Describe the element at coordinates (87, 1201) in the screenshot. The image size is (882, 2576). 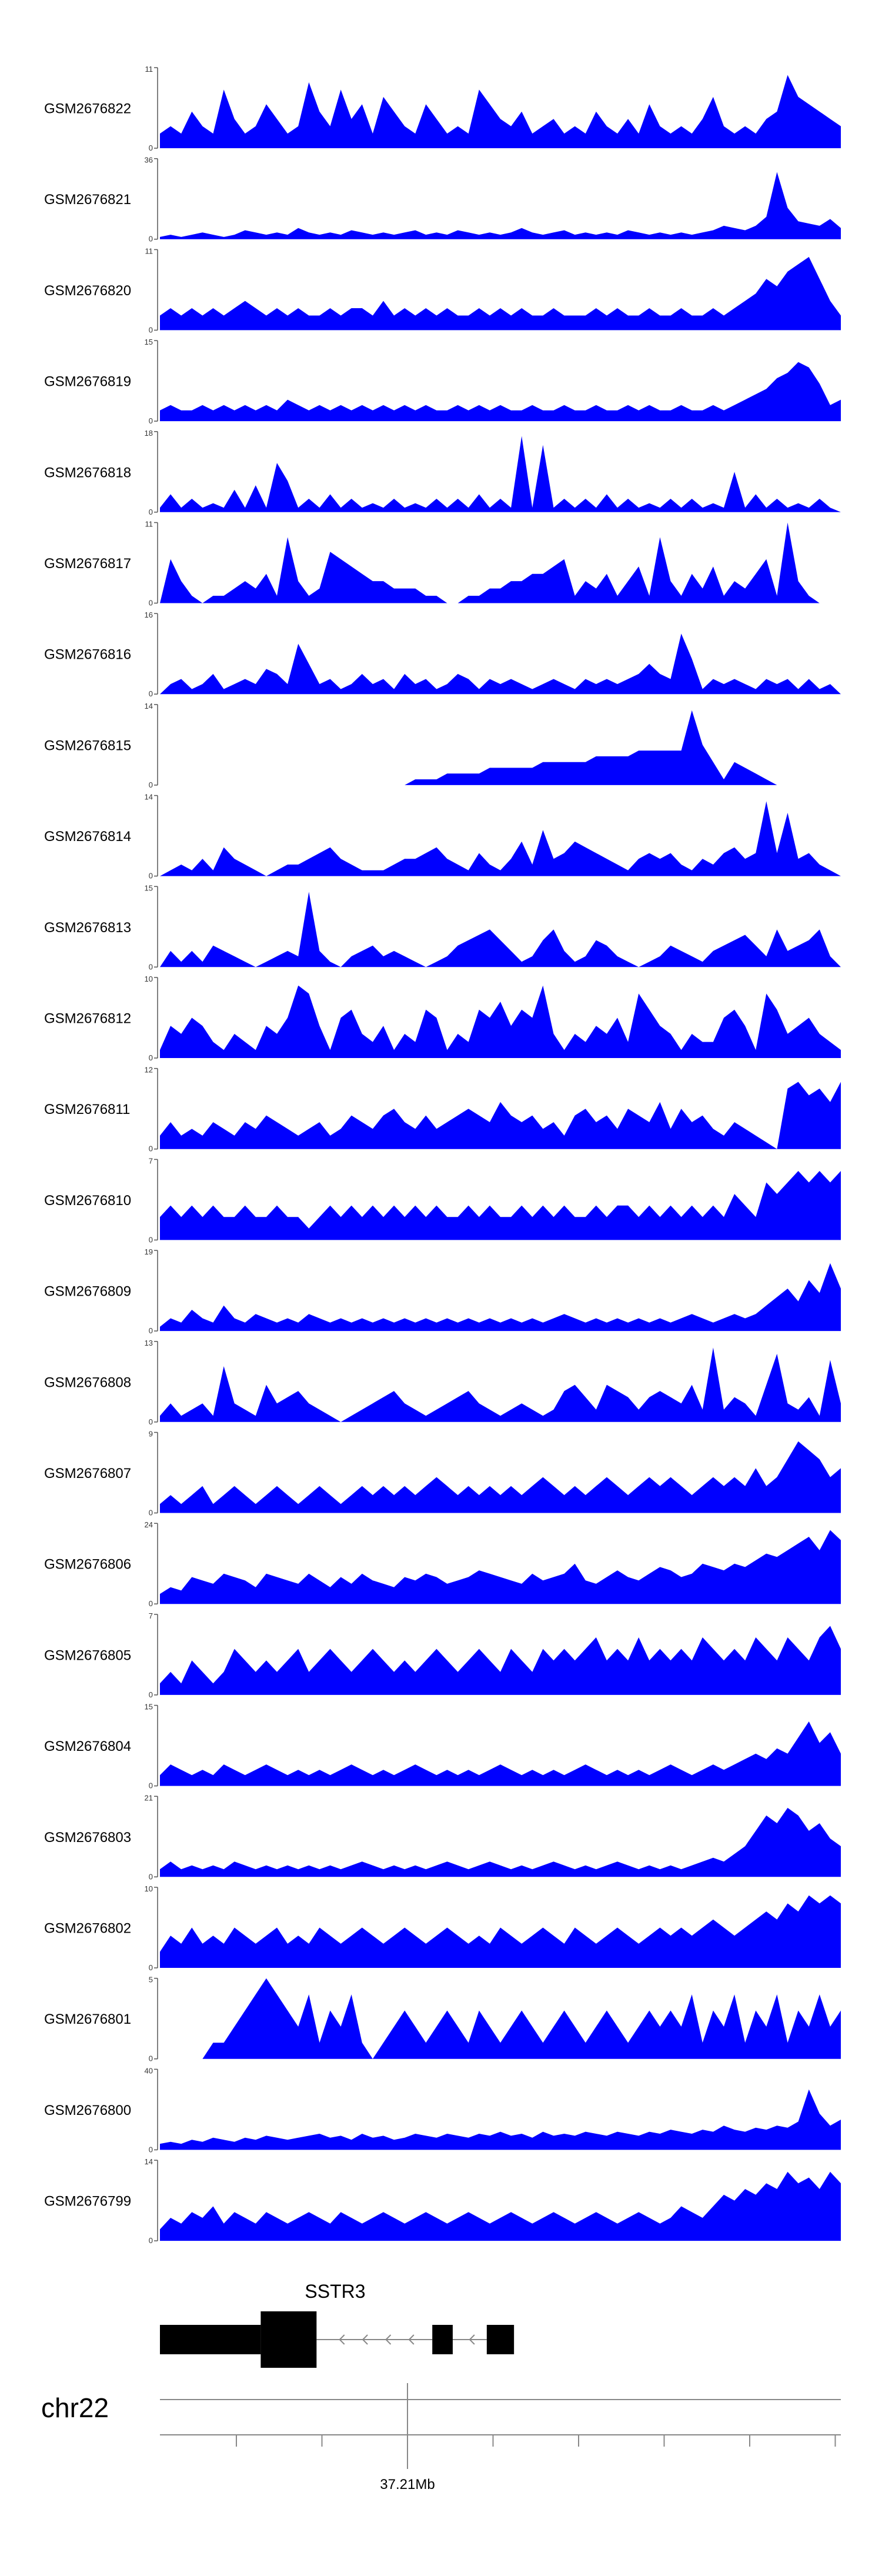
I see `track-label: GSM2676810` at that location.